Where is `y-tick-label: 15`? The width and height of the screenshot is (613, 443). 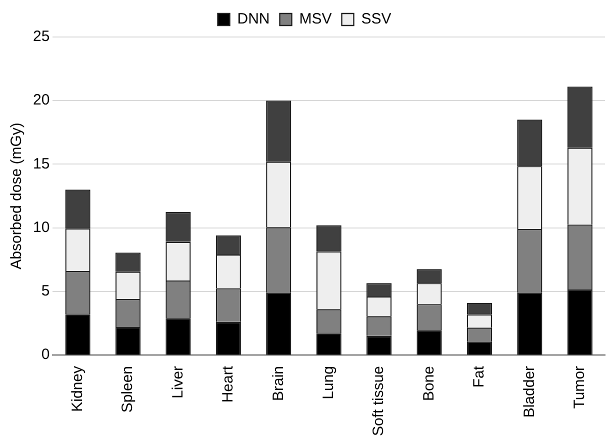 y-tick-label: 15 is located at coordinates (41, 163).